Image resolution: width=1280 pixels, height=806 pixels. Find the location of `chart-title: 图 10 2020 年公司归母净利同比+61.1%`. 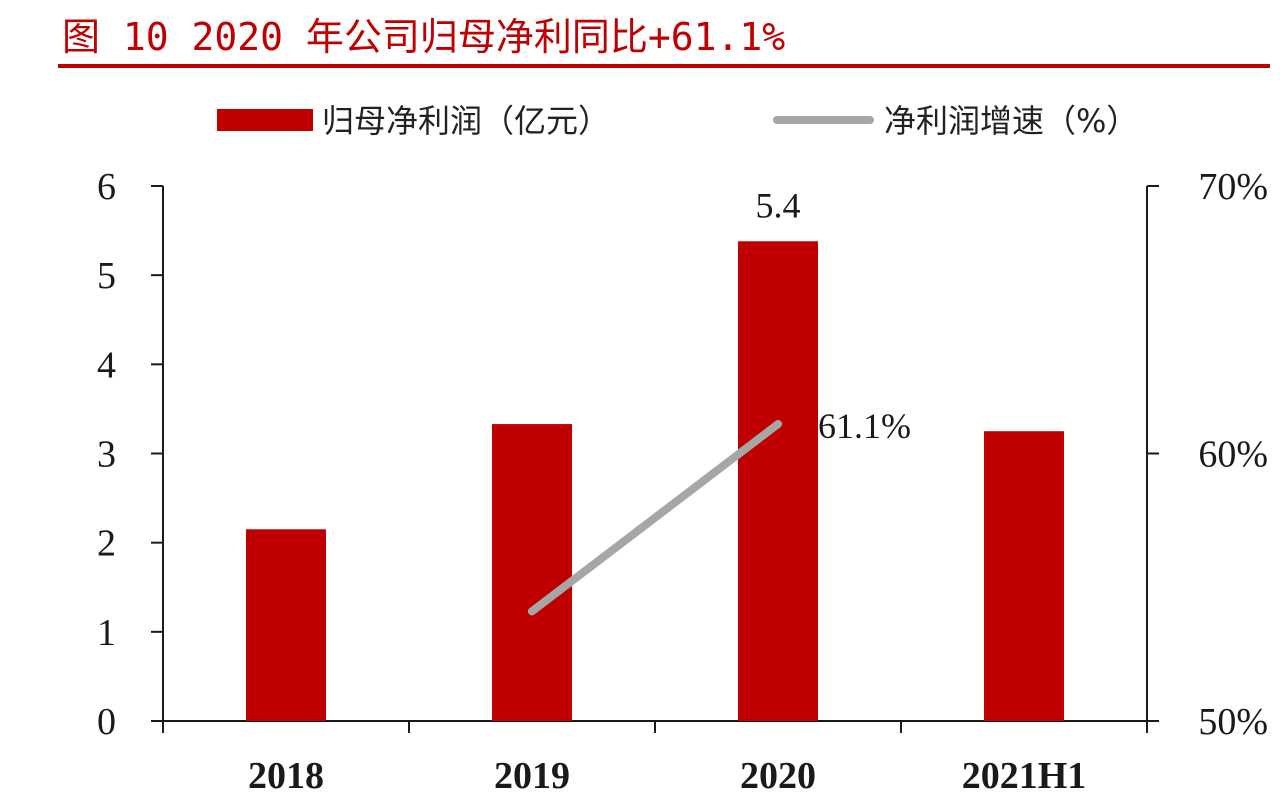

chart-title: 图 10 2020 年公司归母净利同比+61.1% is located at coordinates (424, 37).